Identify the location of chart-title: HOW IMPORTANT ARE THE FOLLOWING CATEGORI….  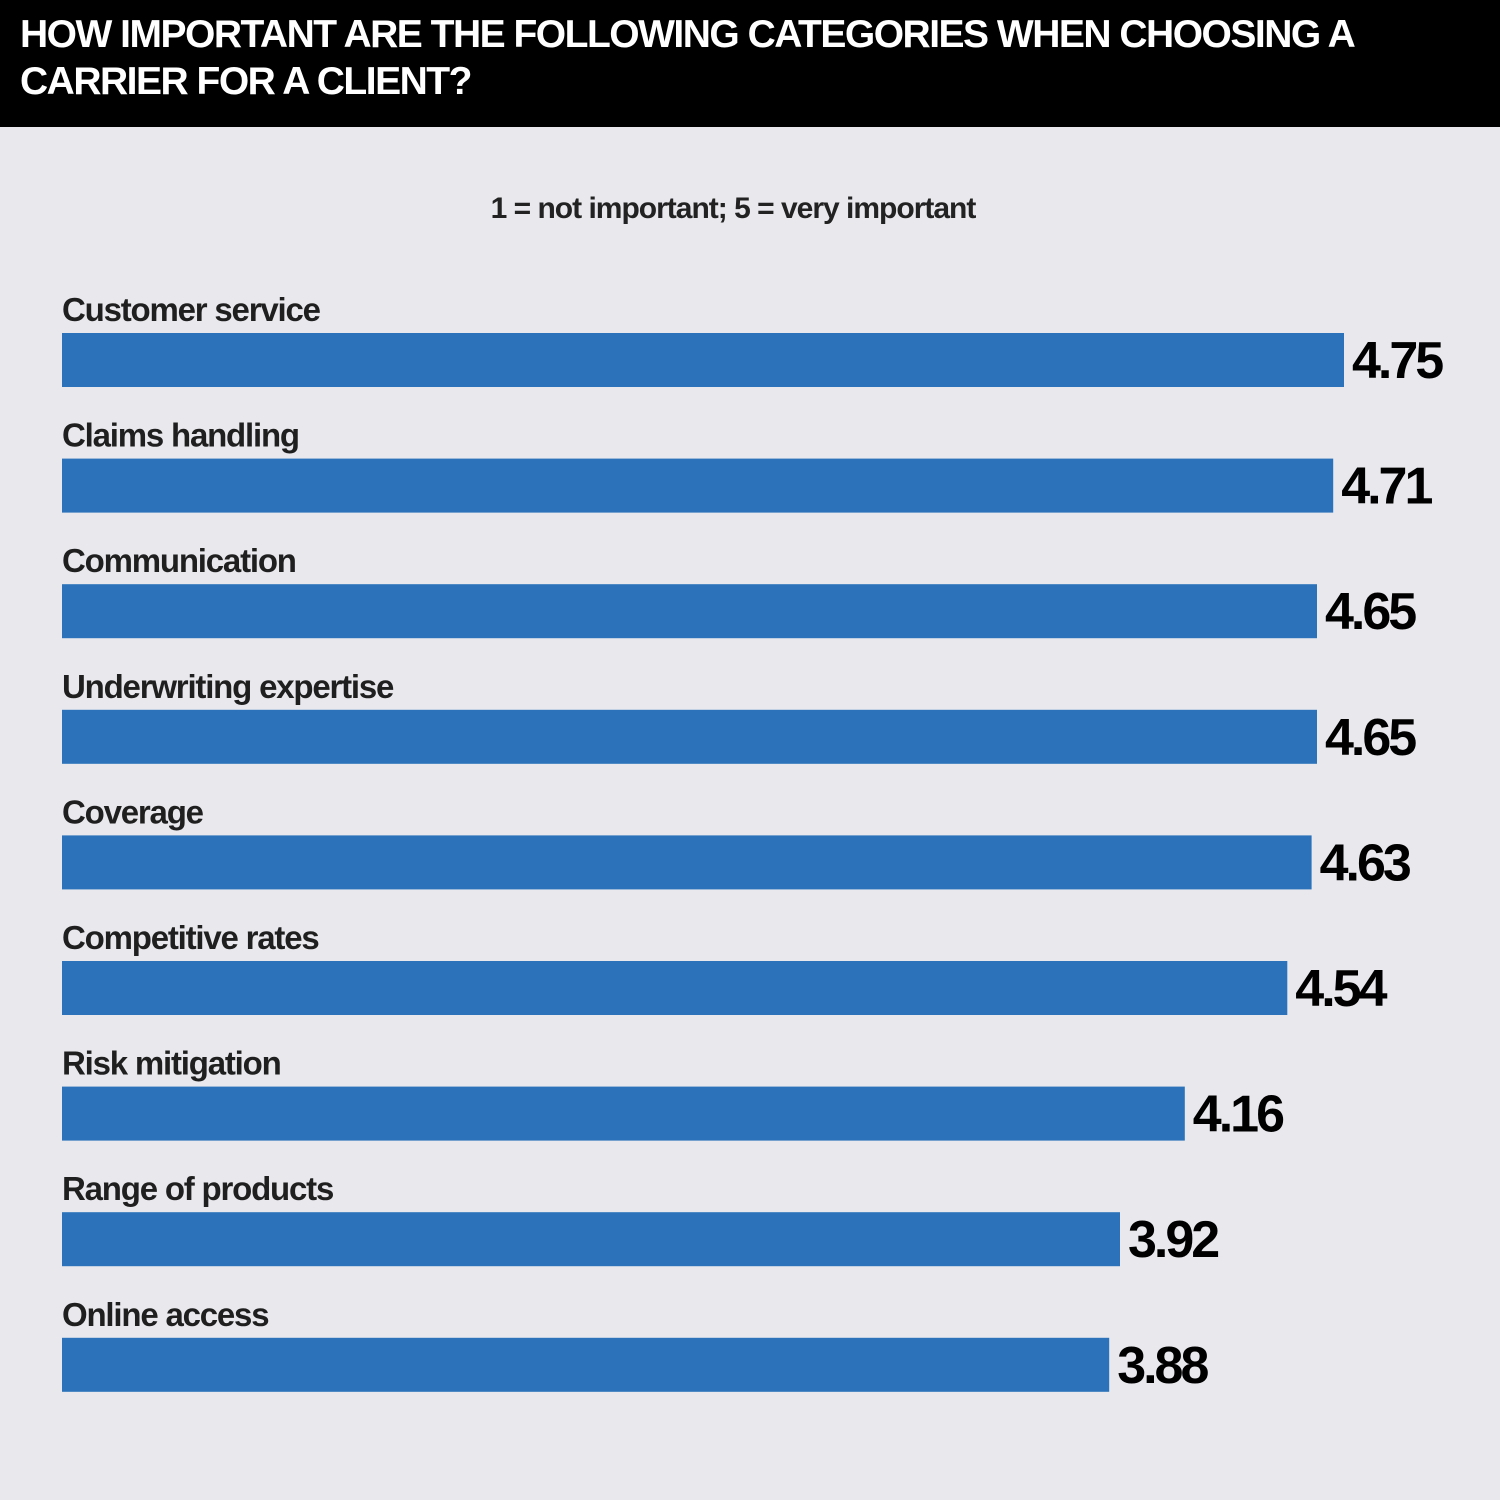
(687, 58).